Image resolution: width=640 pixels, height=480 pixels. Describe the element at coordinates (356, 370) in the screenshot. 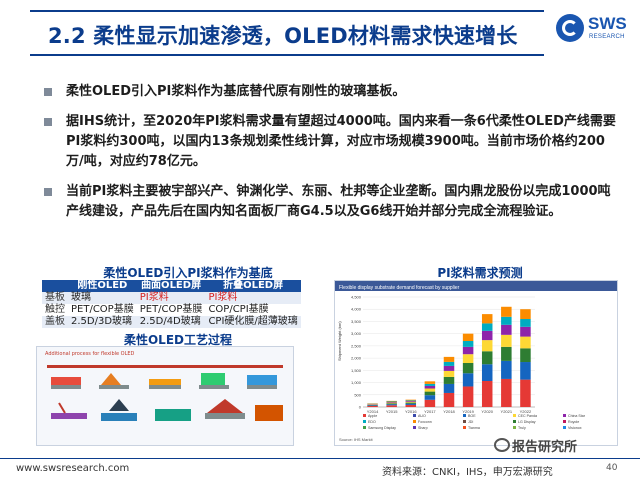

I see `y-tick-label: 1,500` at that location.